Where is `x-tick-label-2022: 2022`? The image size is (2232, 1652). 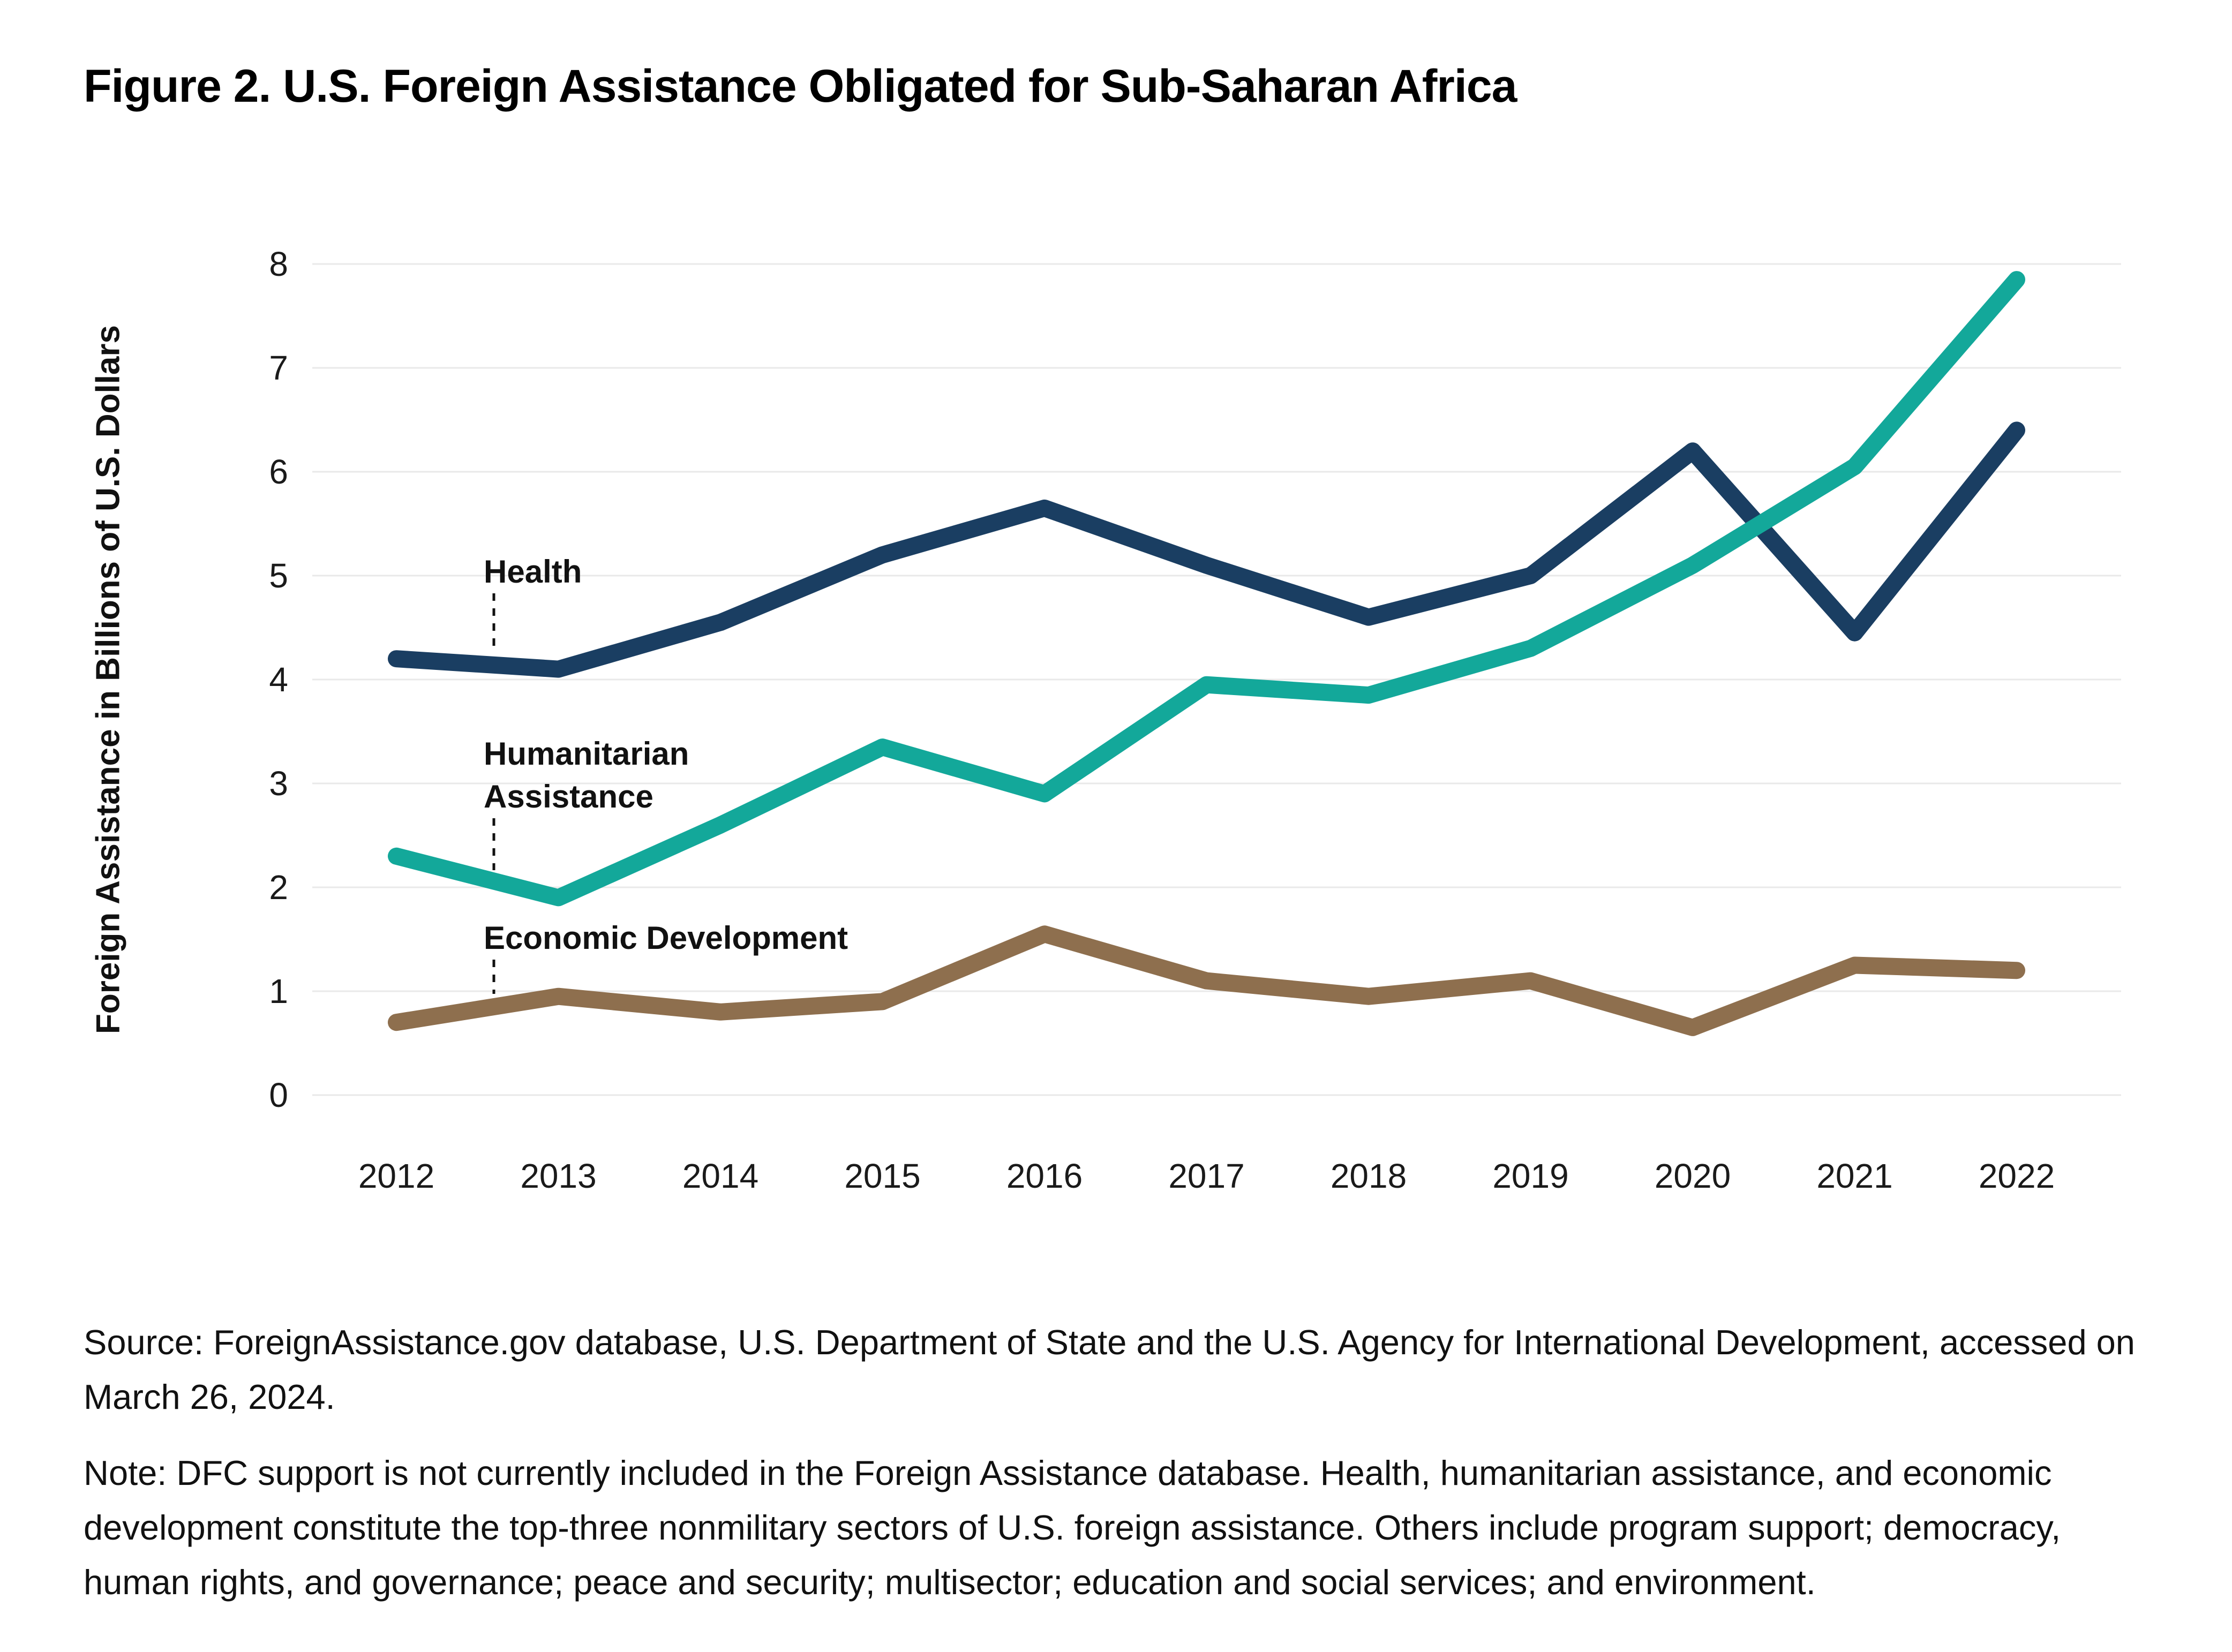
x-tick-label-2022: 2022 is located at coordinates (2016, 1176).